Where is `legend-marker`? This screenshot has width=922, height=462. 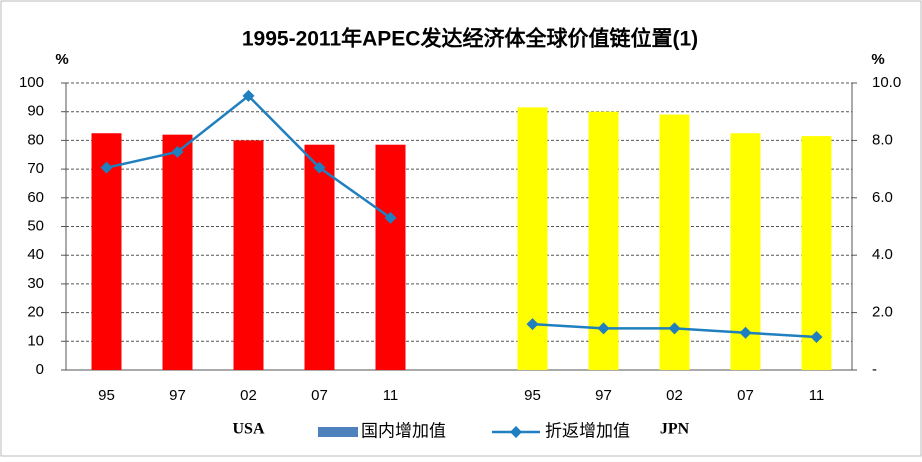 legend-marker is located at coordinates (516, 432).